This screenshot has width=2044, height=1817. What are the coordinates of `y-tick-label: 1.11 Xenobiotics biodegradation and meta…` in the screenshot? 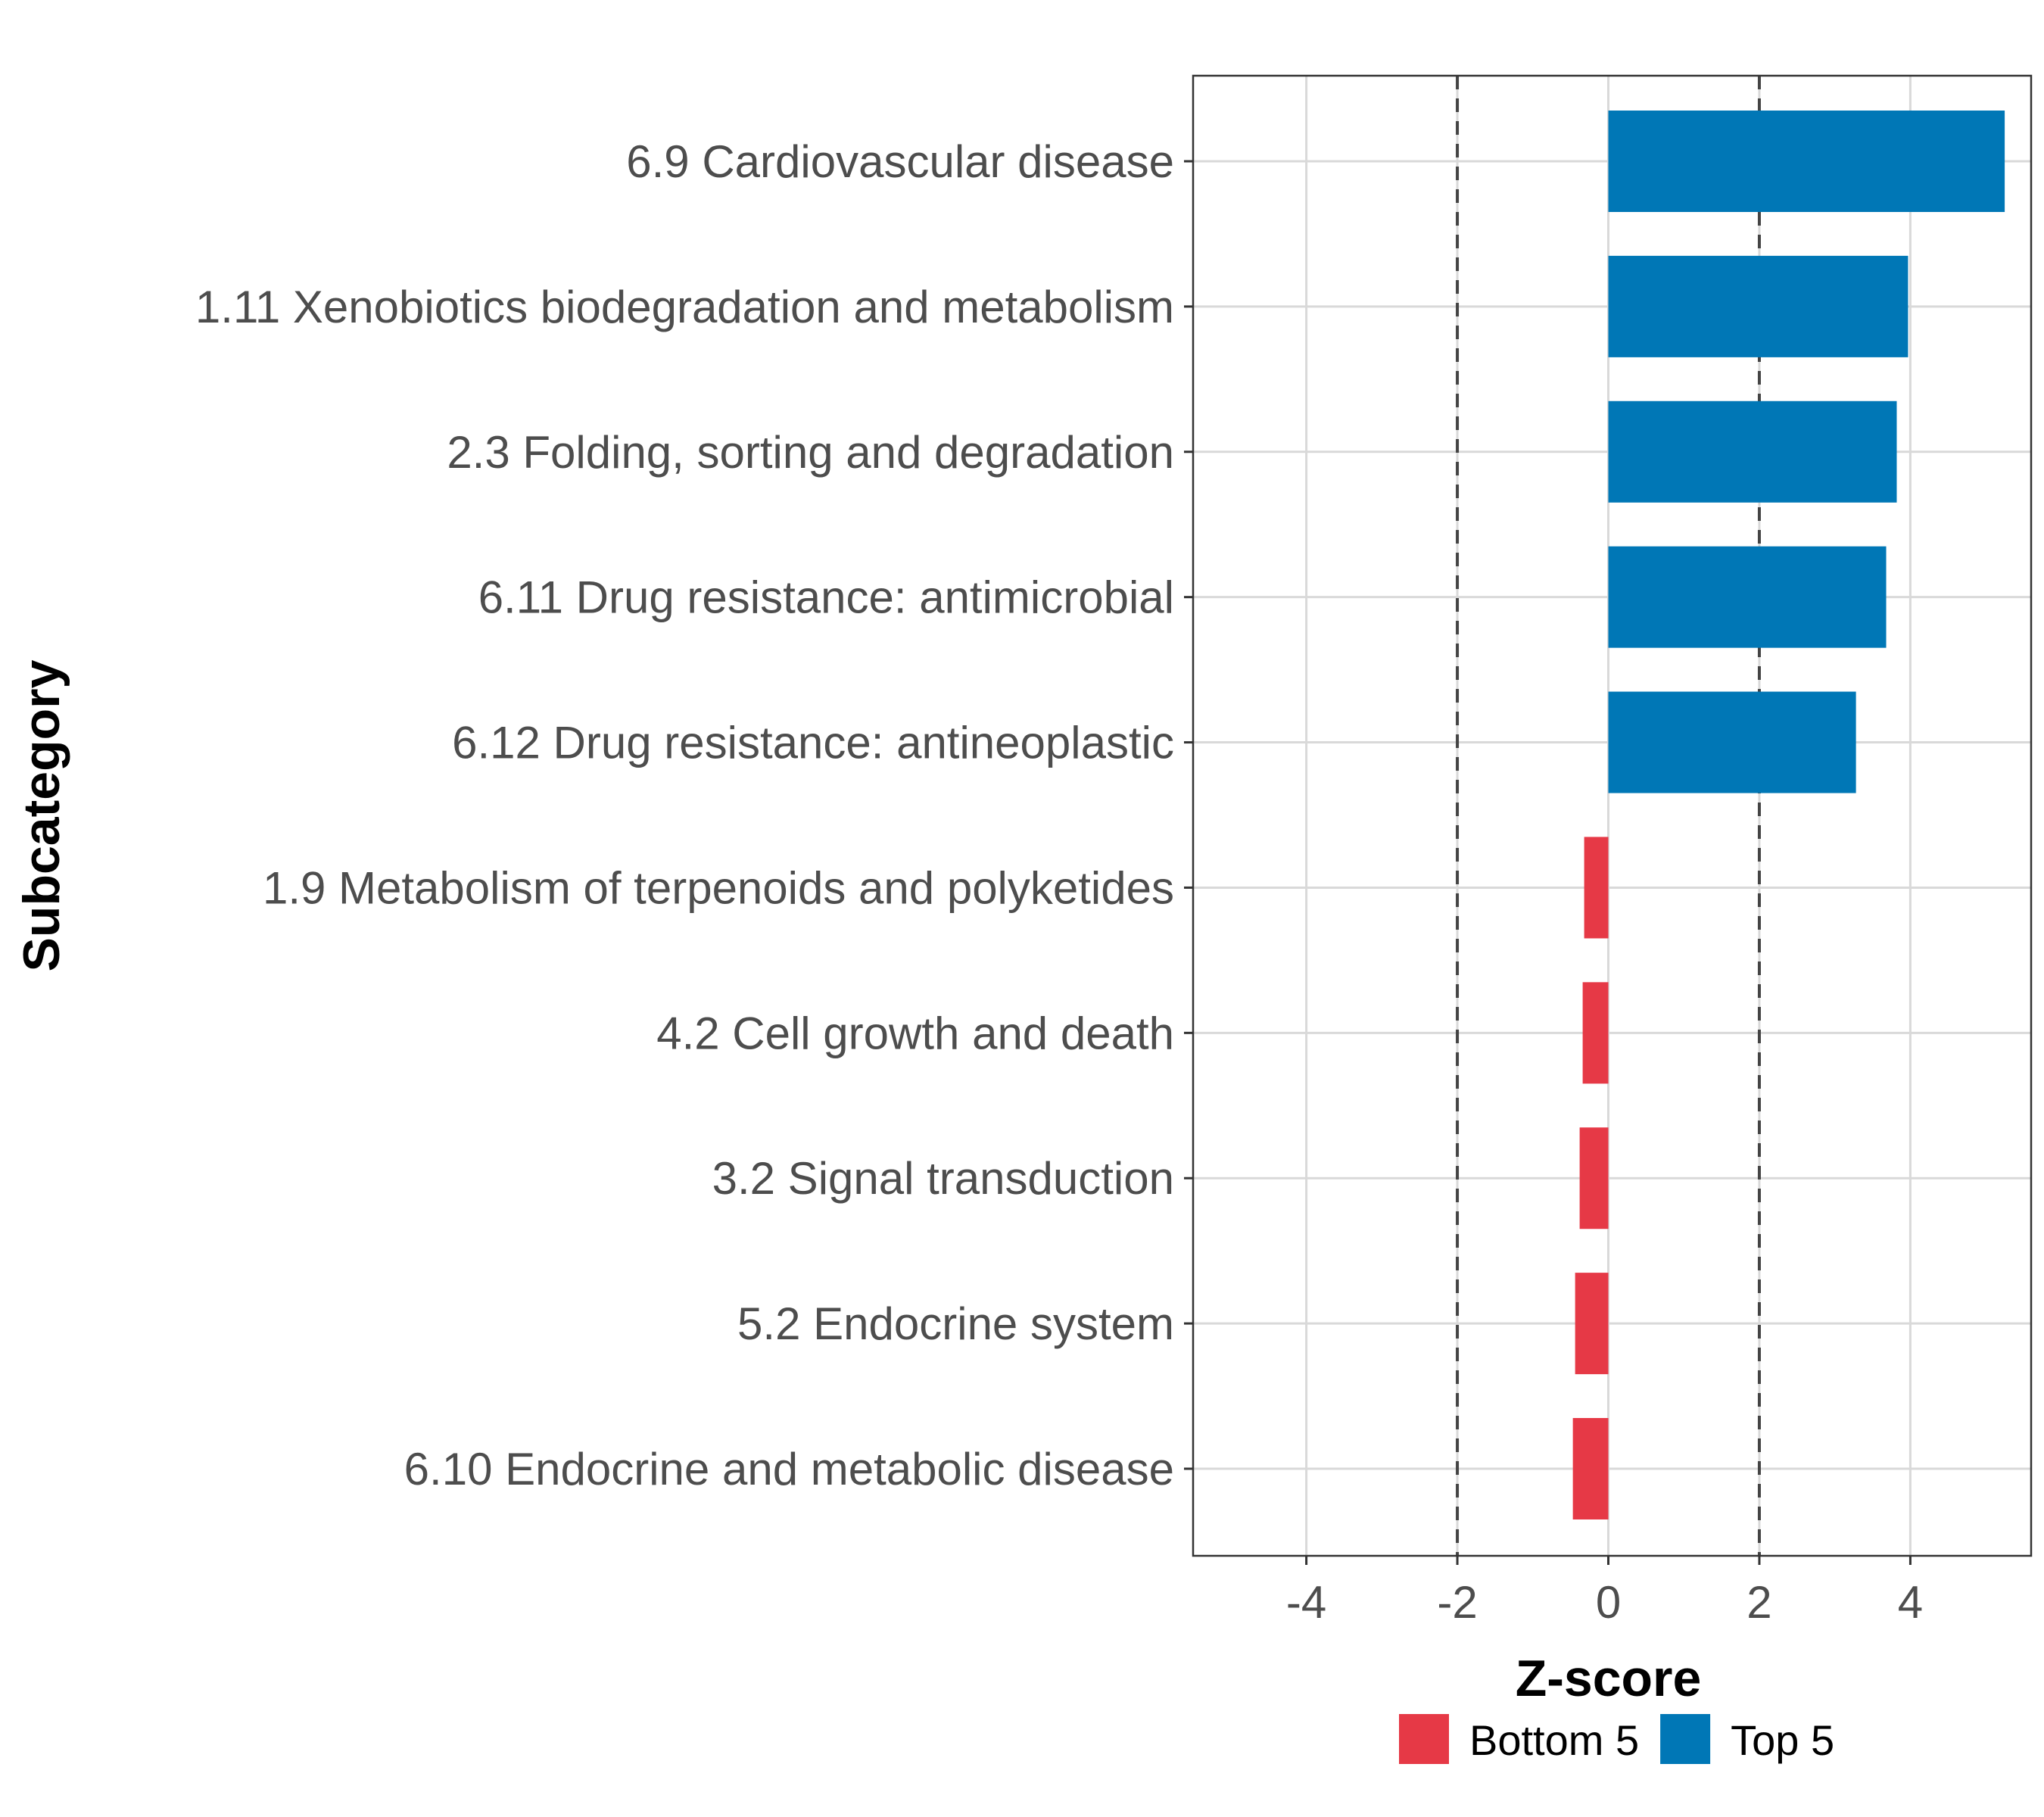 It's located at (684, 307).